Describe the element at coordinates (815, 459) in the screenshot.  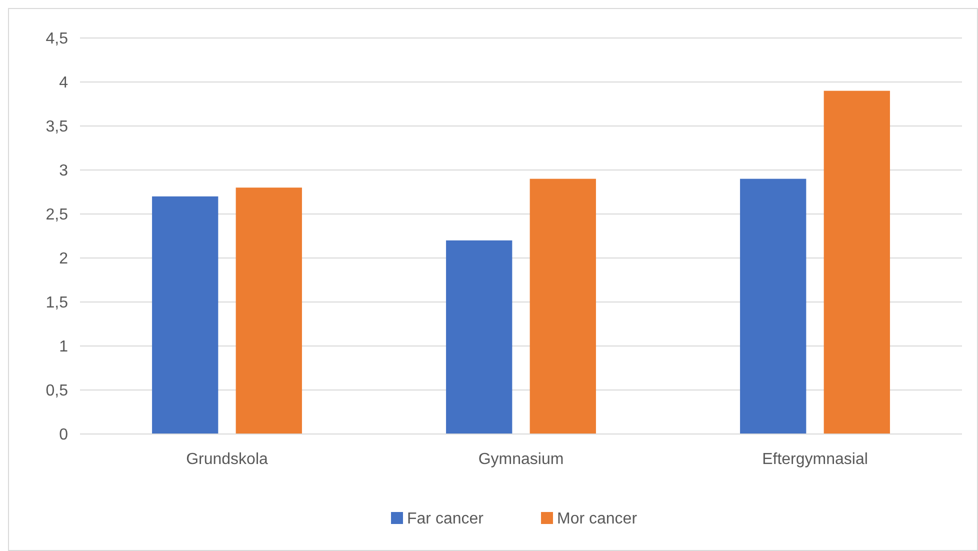
I see `x-tick-label: Eftergymnasial` at that location.